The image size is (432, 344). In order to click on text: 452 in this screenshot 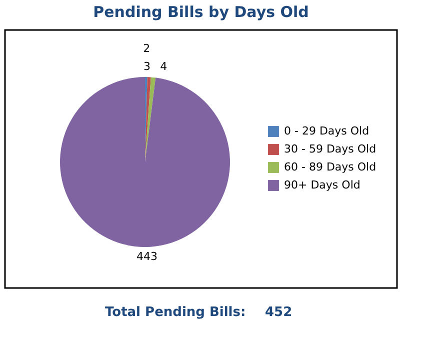, I will do `click(278, 312)`.